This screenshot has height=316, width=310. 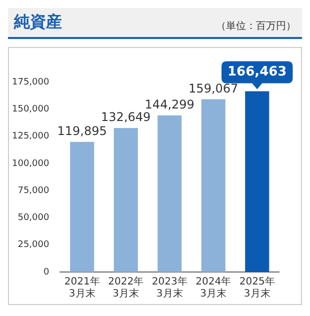 What do you see at coordinates (214, 288) in the screenshot?
I see `x-tick-label: 2024年 3月末` at bounding box center [214, 288].